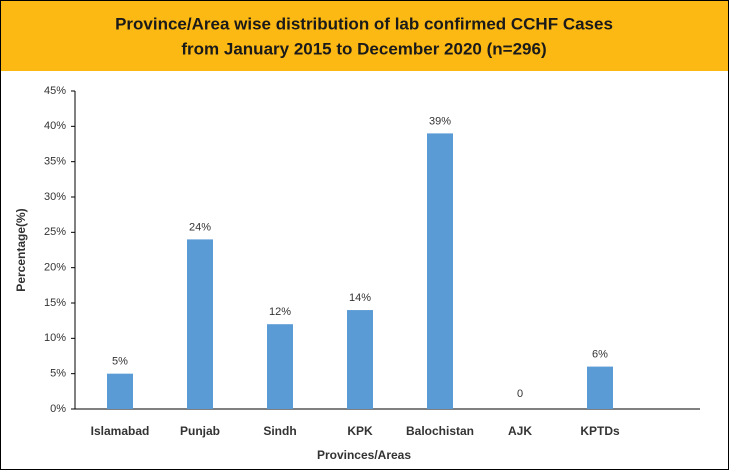  I want to click on value-label: 39%, so click(440, 121).